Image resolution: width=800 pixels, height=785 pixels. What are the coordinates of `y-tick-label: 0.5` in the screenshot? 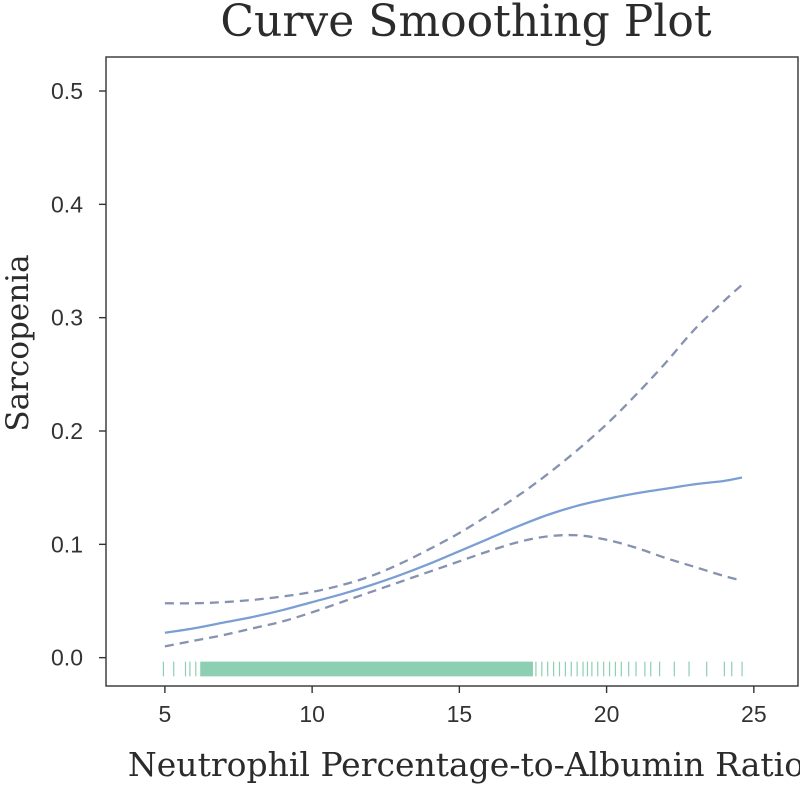 It's located at (67, 91).